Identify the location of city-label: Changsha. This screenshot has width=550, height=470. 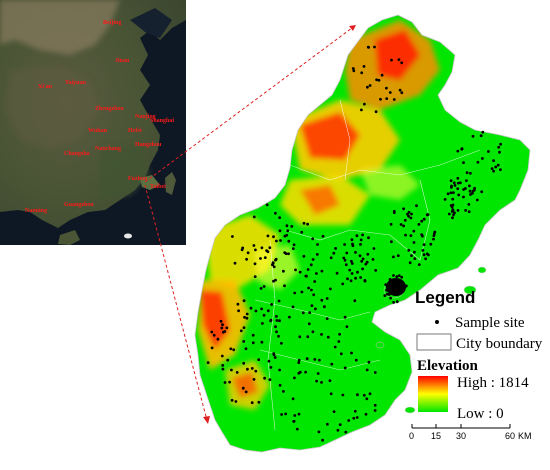
(77, 154).